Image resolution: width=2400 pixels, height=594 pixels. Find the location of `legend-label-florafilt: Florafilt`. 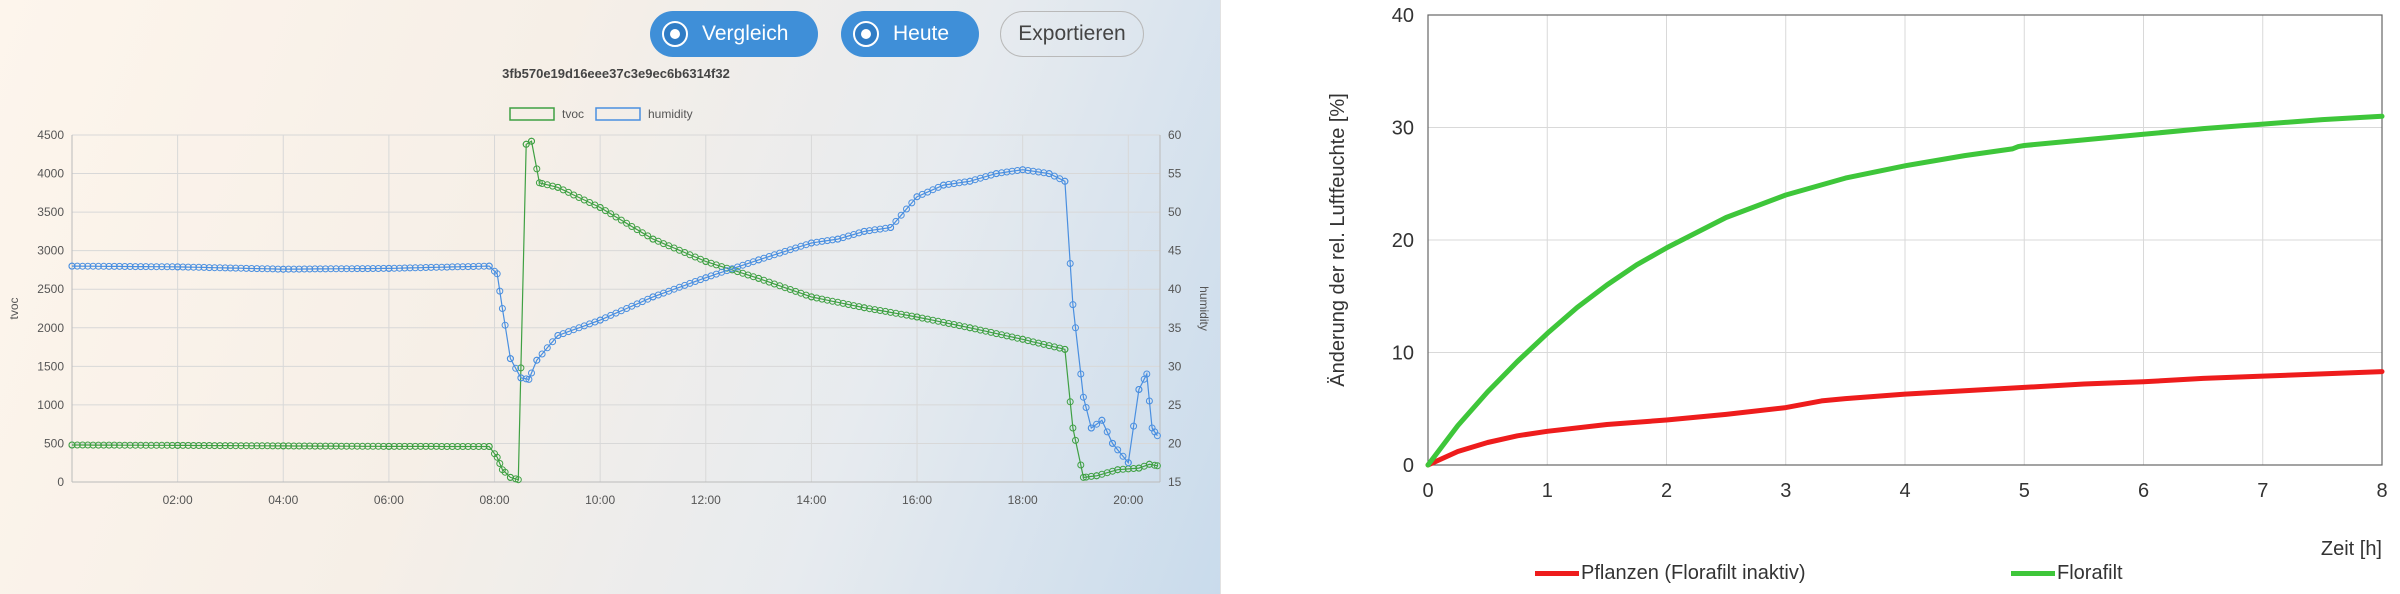

legend-label-florafilt: Florafilt is located at coordinates (2090, 573).